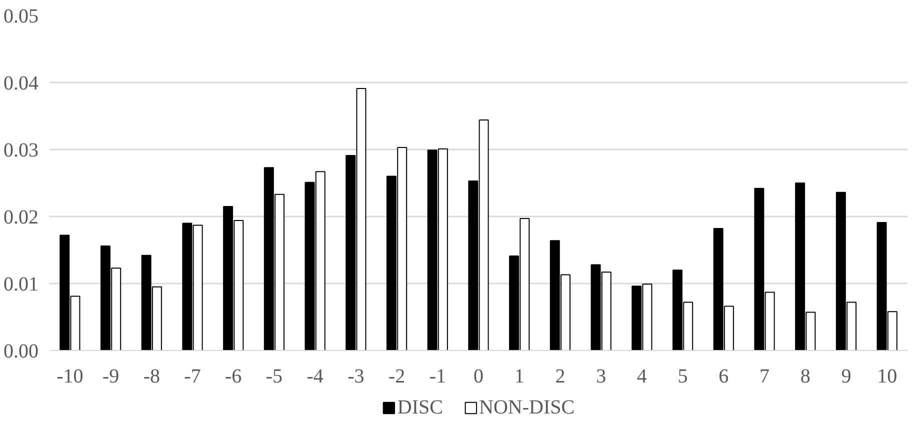  I want to click on legend-label: NON-DISC, so click(527, 407).